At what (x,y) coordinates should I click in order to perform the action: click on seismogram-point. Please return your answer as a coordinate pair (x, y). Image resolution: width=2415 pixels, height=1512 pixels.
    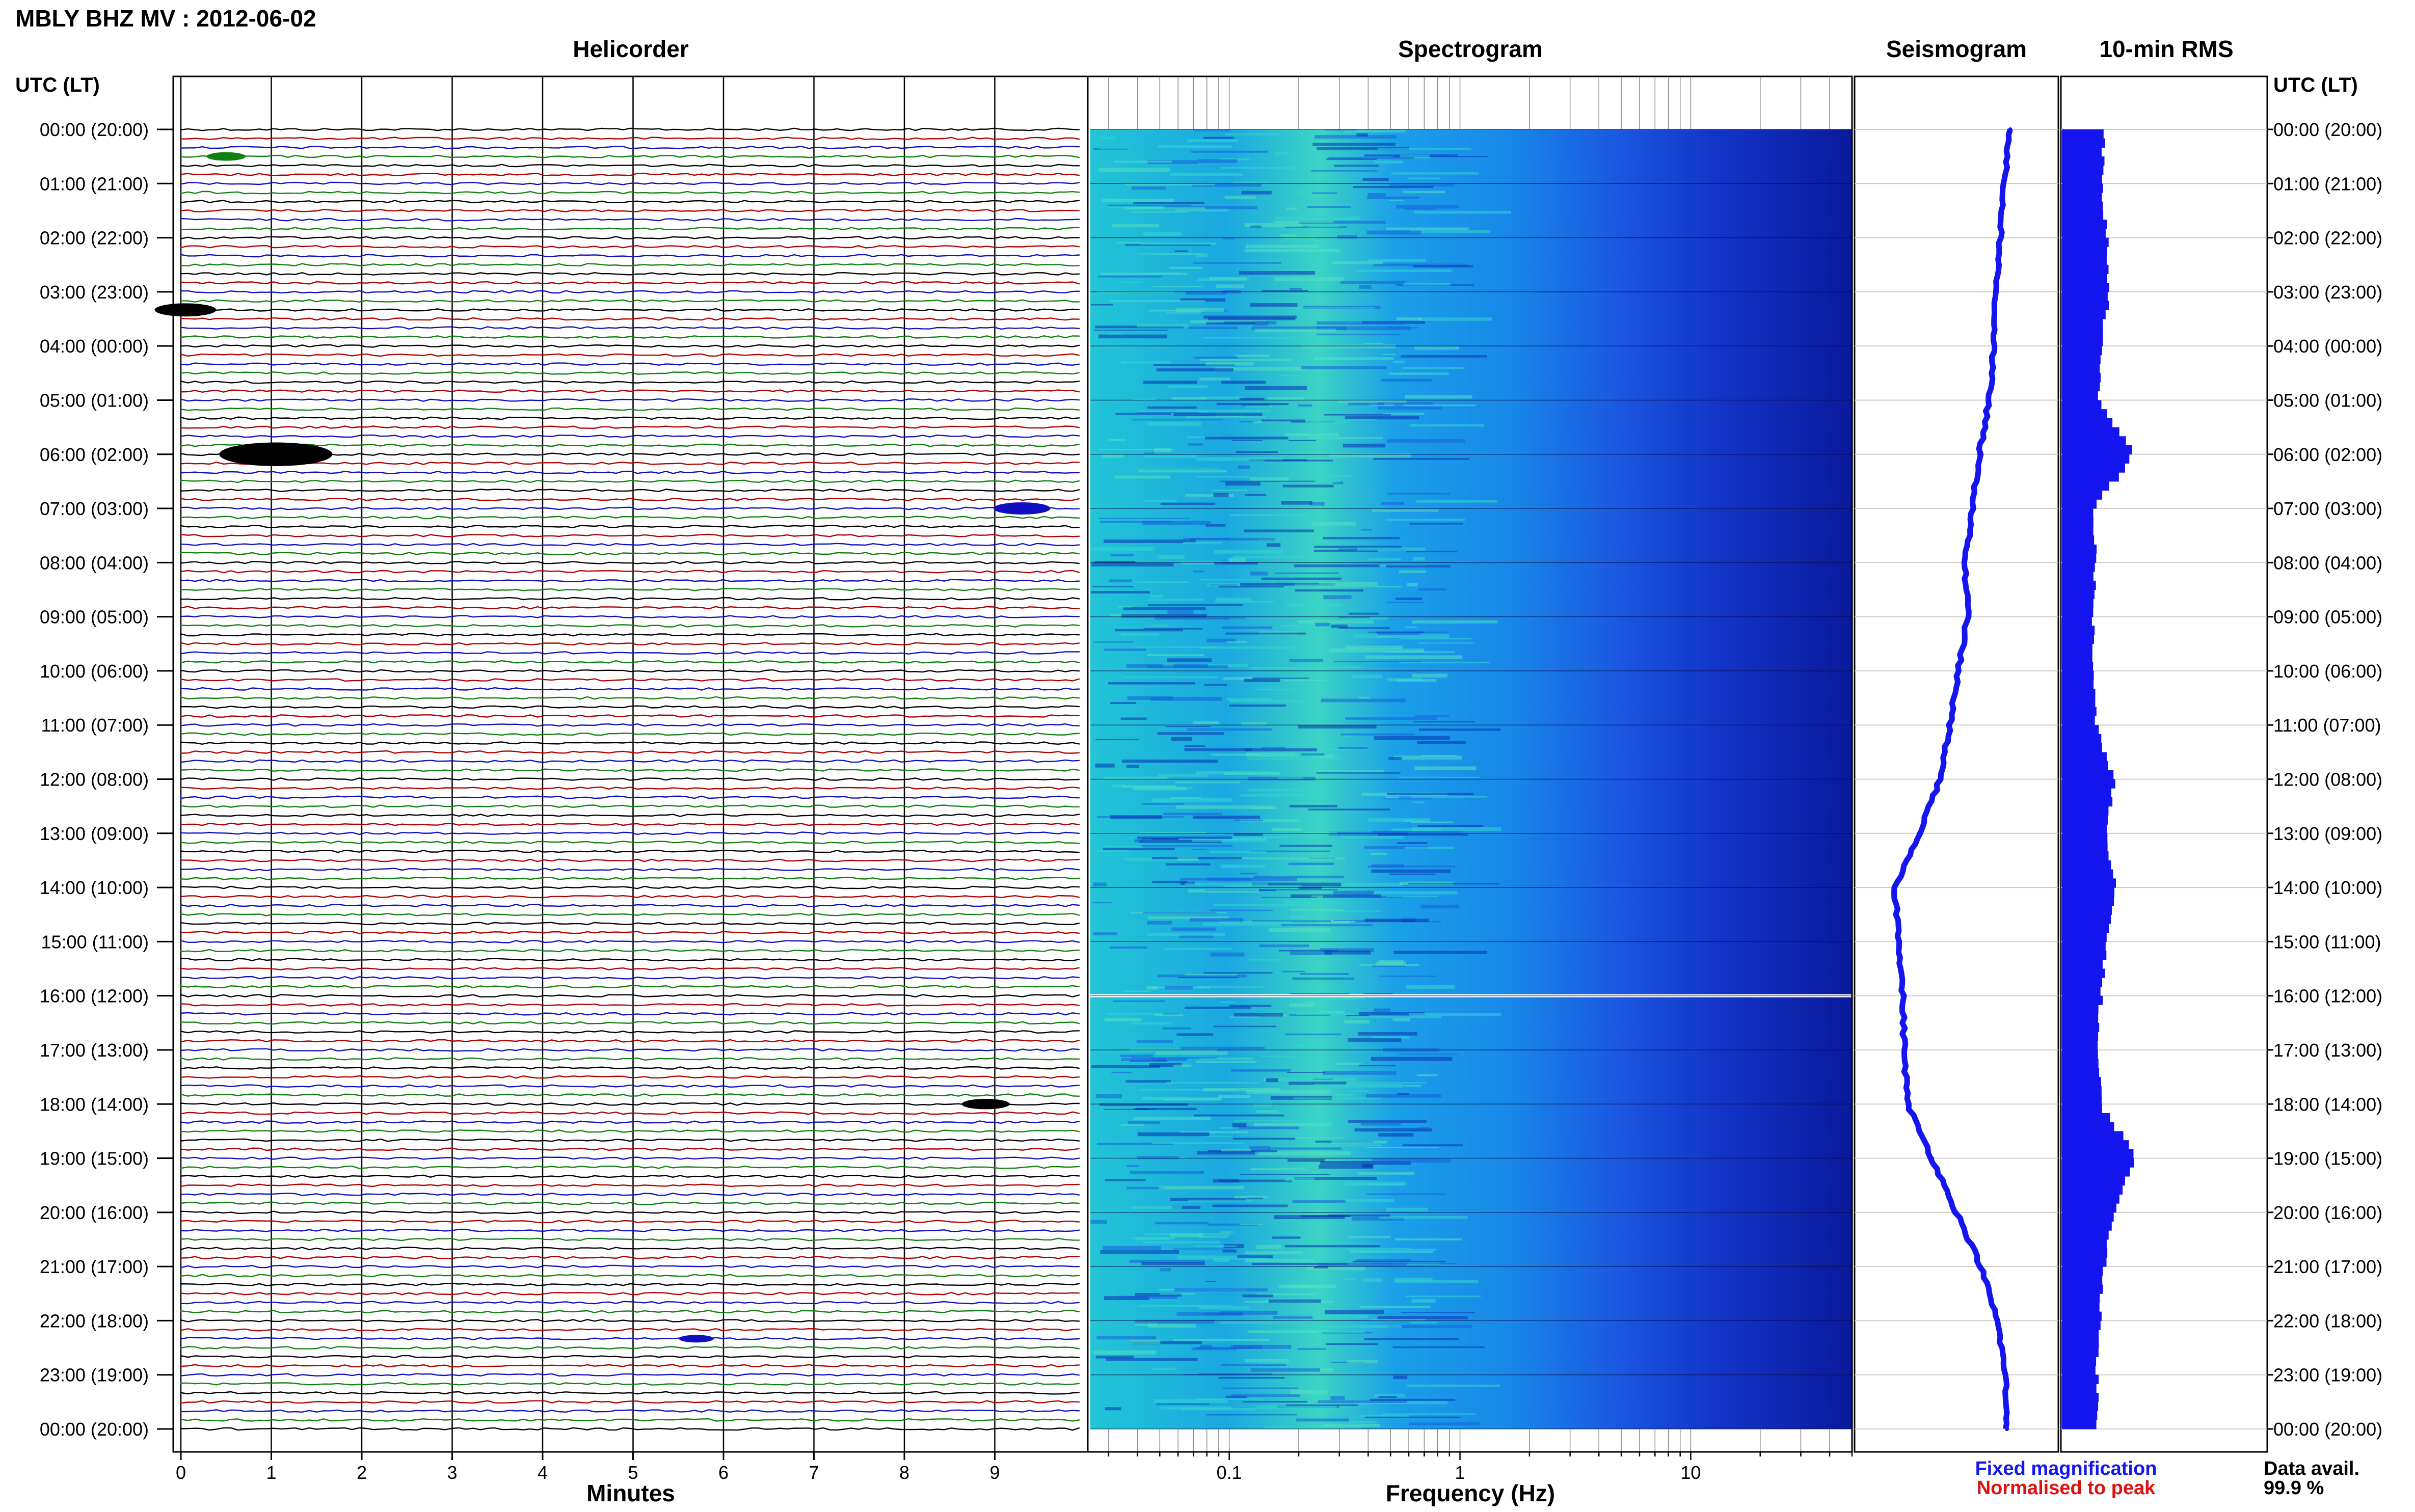
    Looking at the image, I should click on (1959, 670).